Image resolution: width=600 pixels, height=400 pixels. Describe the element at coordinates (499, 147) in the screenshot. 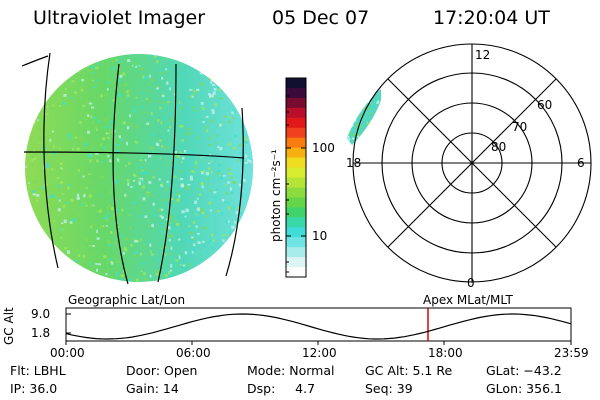

I see `mlat-label-80: 80` at that location.